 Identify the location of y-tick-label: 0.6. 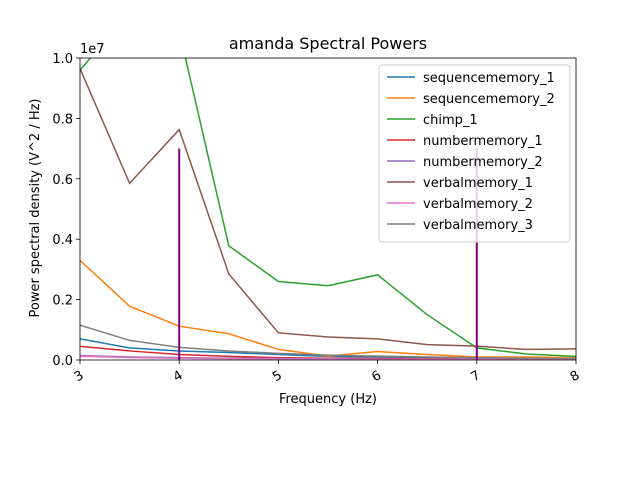
(62, 180).